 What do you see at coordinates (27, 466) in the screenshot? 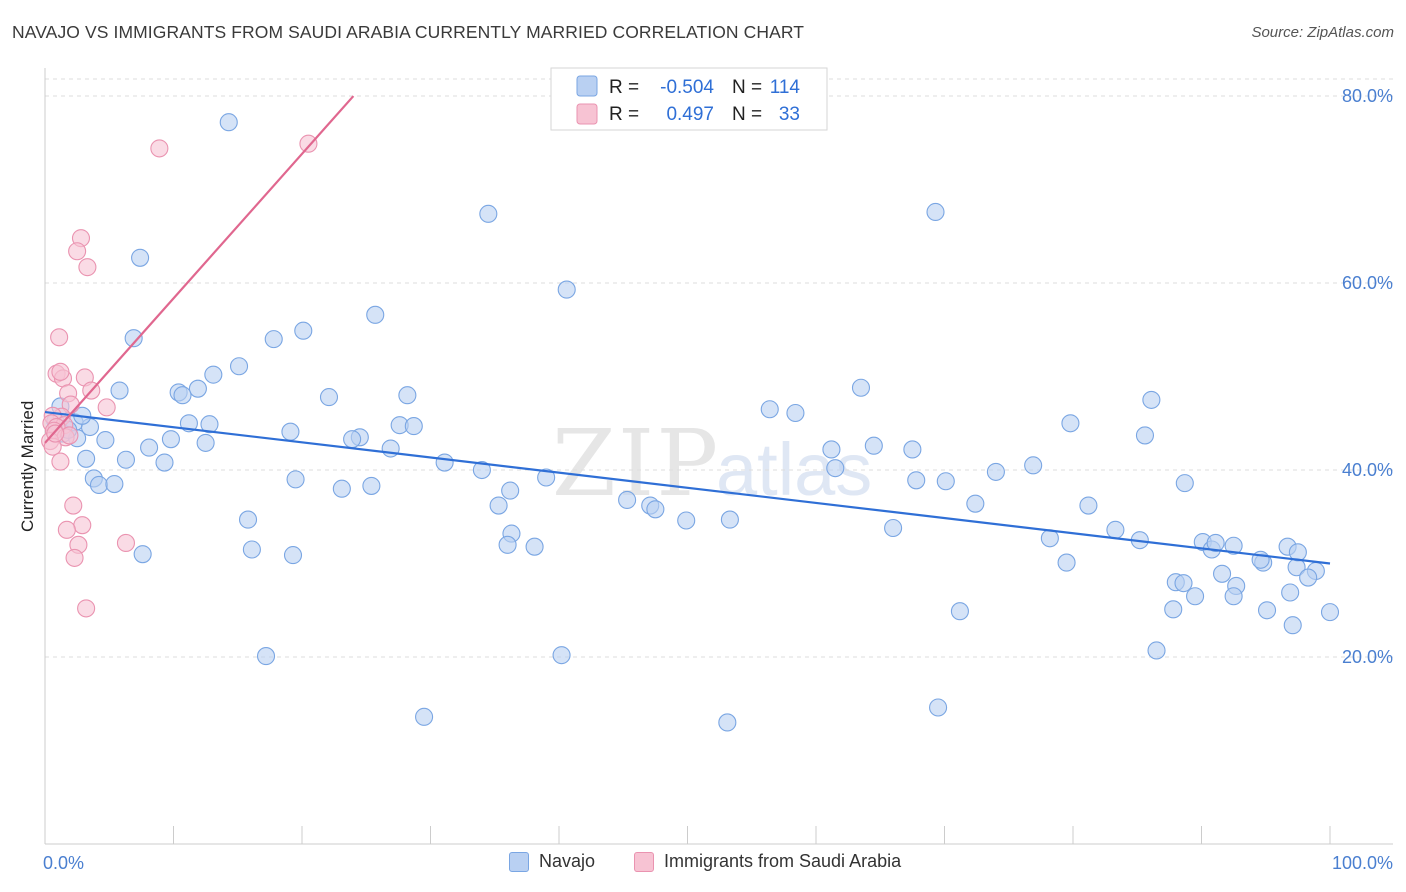
I see `y-axis-label: Currently Married` at bounding box center [27, 466].